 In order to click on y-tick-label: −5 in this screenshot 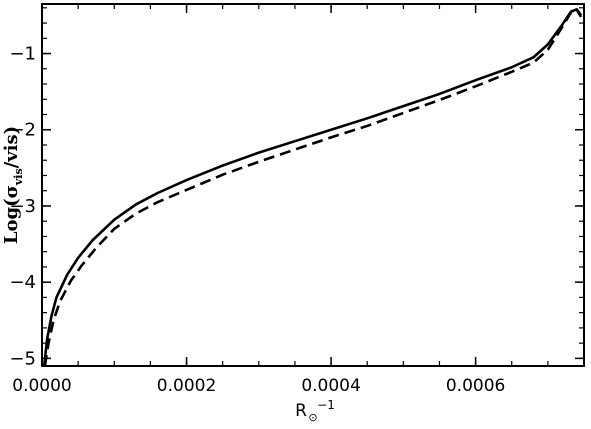, I will do `click(22, 358)`.